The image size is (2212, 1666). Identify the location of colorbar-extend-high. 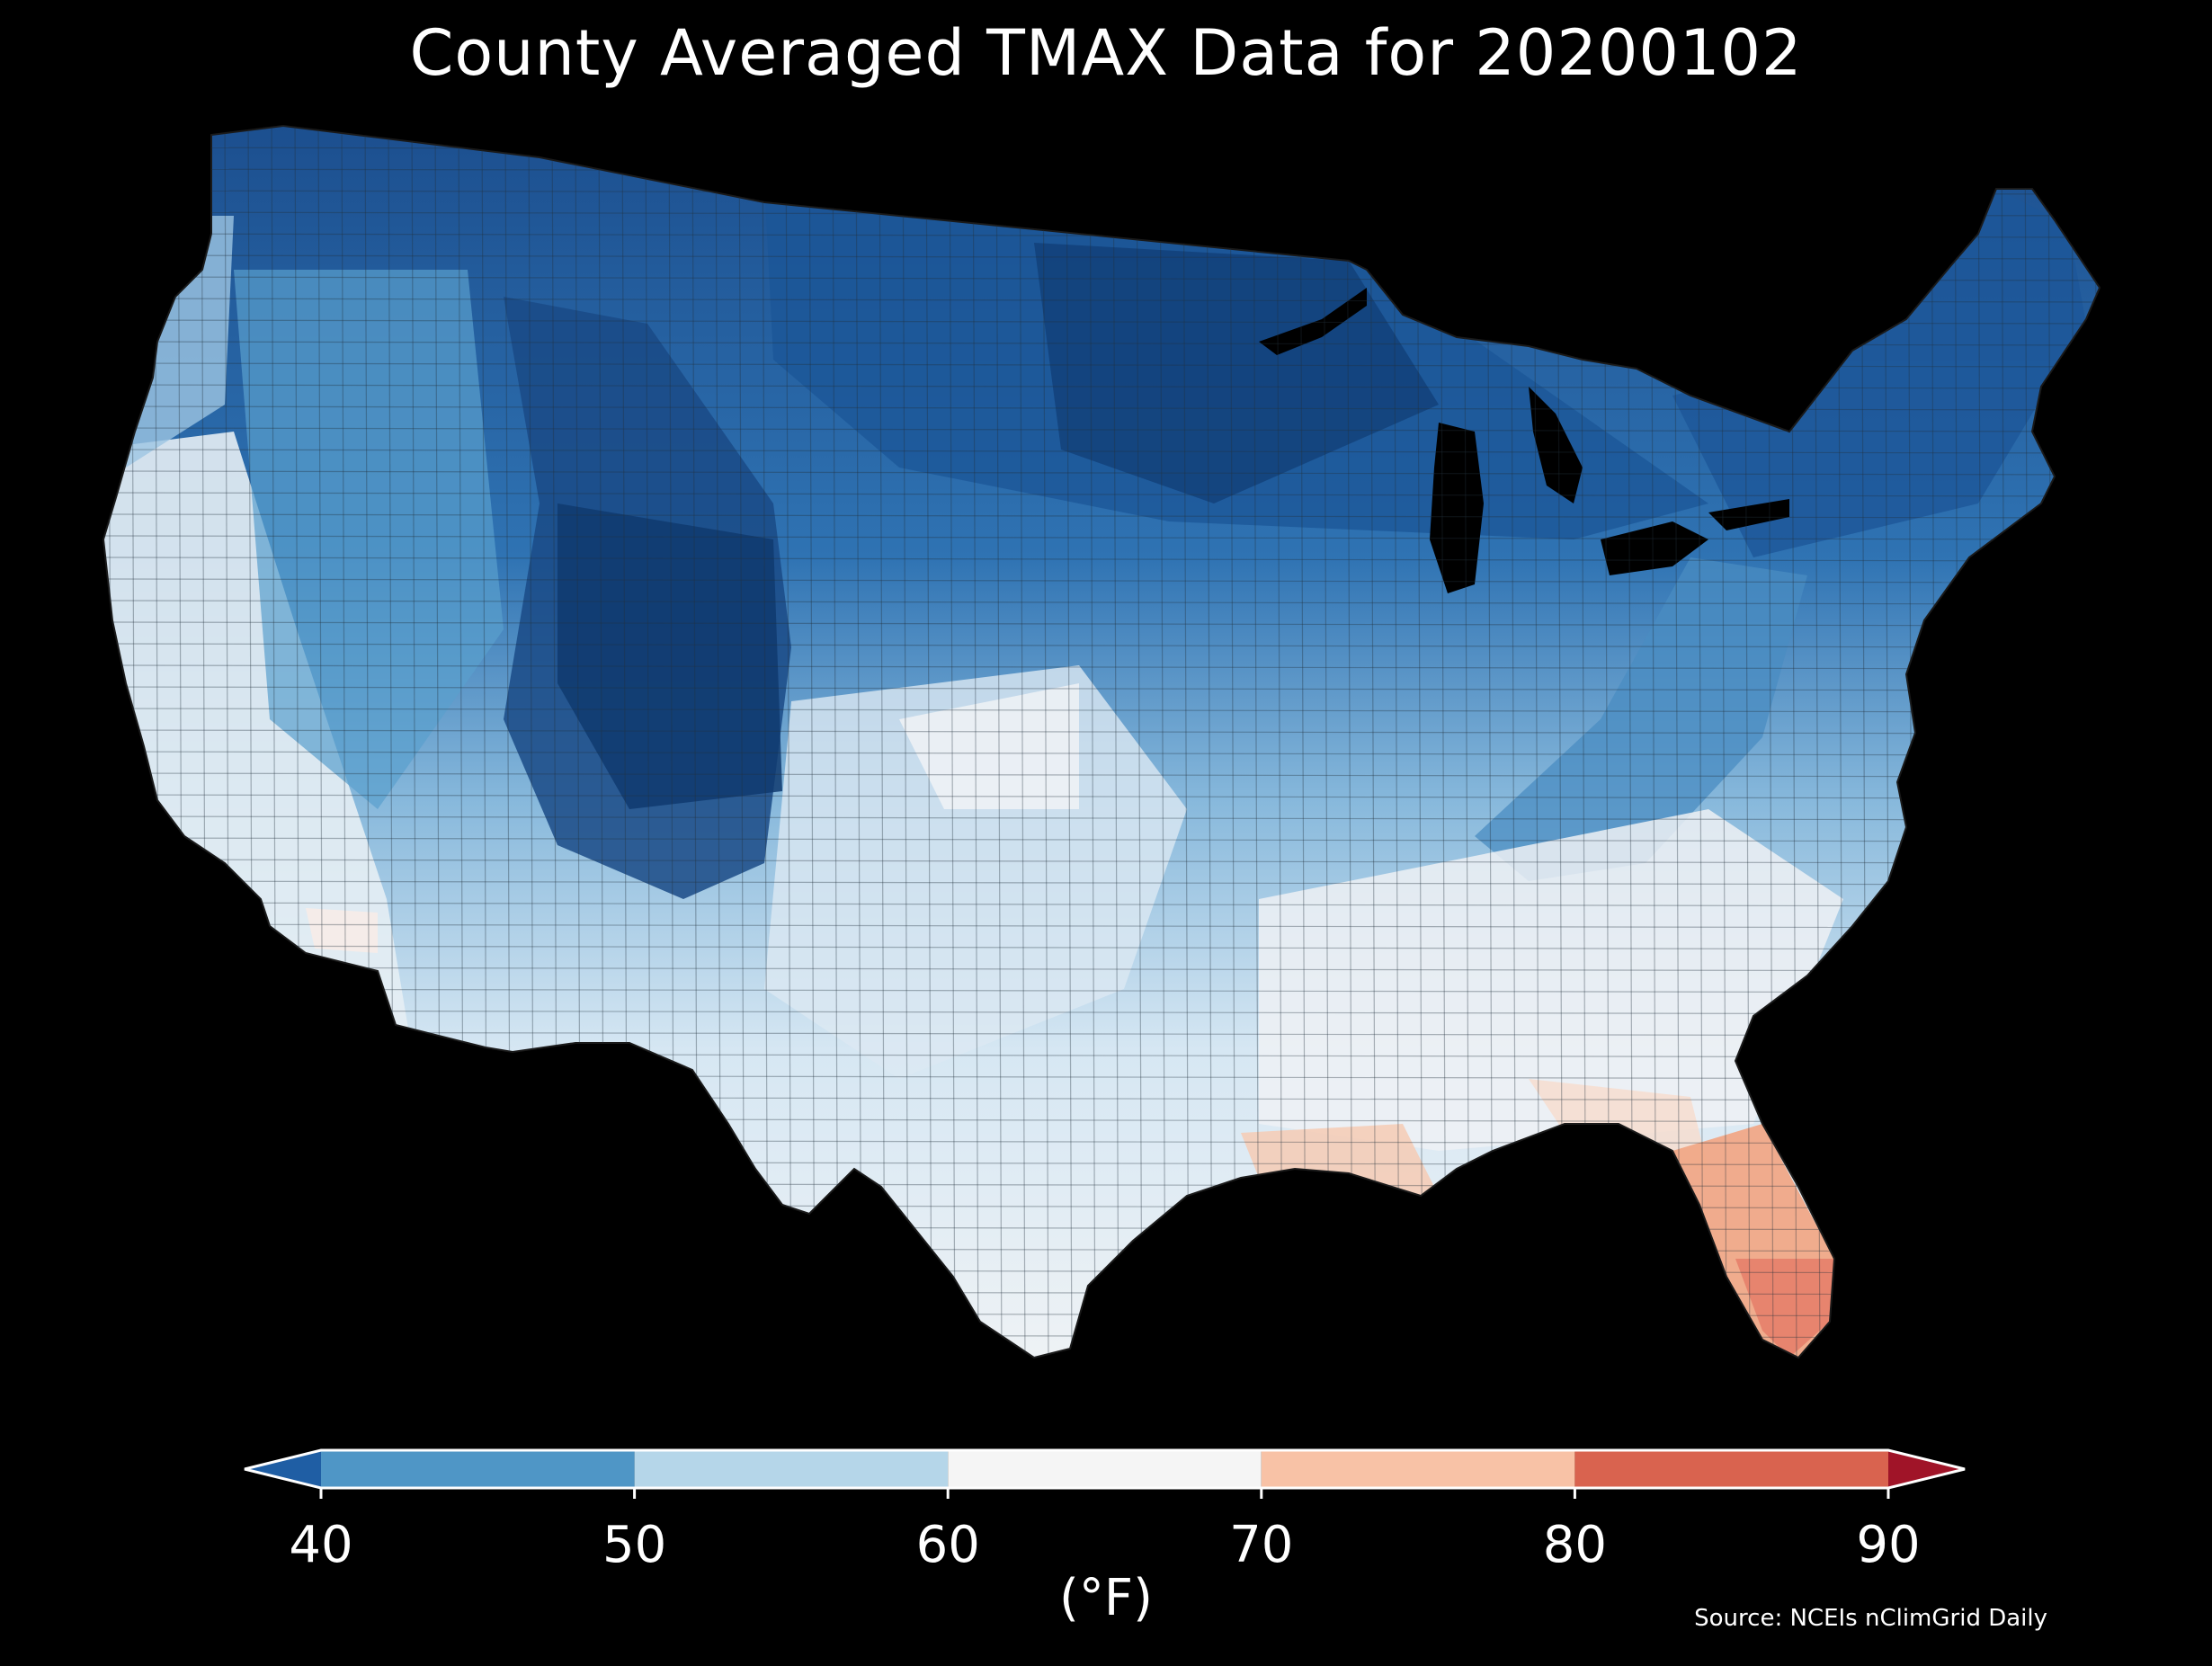
(1926, 1469).